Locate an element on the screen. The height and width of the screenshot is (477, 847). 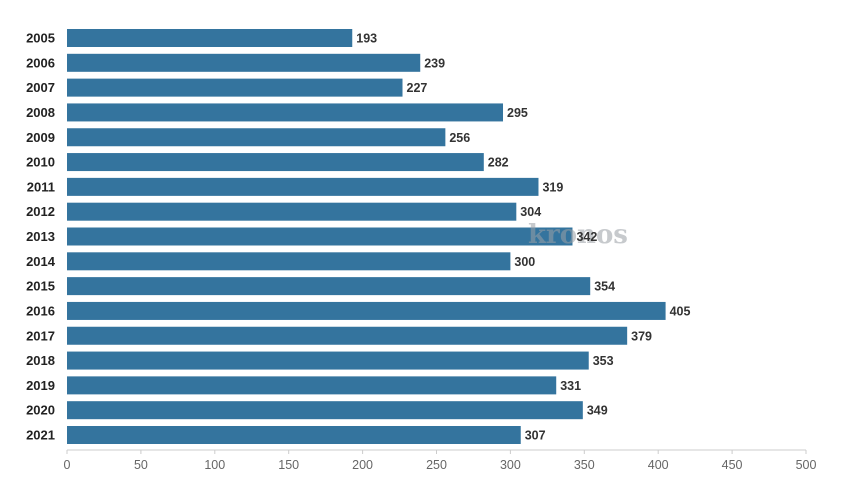
x-tick-label-0: 0 is located at coordinates (67, 465).